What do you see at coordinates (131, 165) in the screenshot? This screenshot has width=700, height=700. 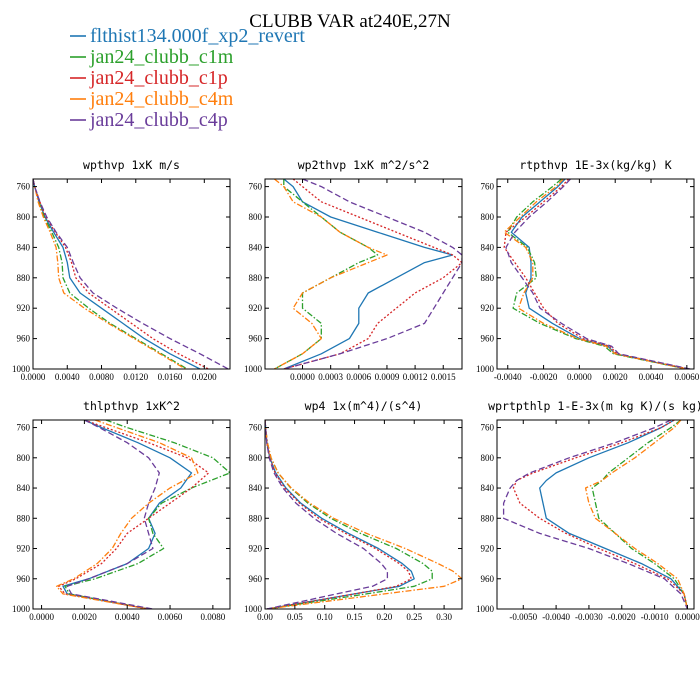 I see `panel-title: wpthvp 1xK m/s` at bounding box center [131, 165].